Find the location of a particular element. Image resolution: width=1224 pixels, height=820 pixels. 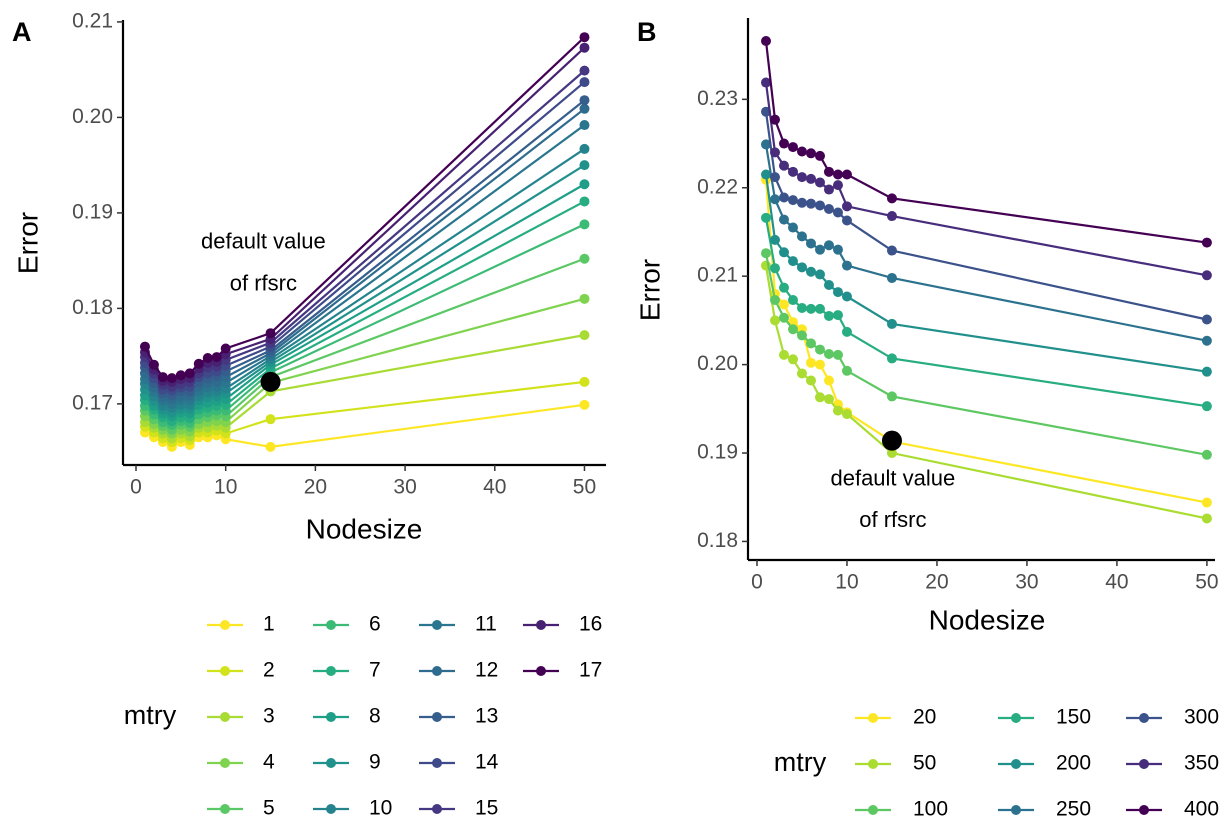

legend-label: 17 is located at coordinates (590, 670).